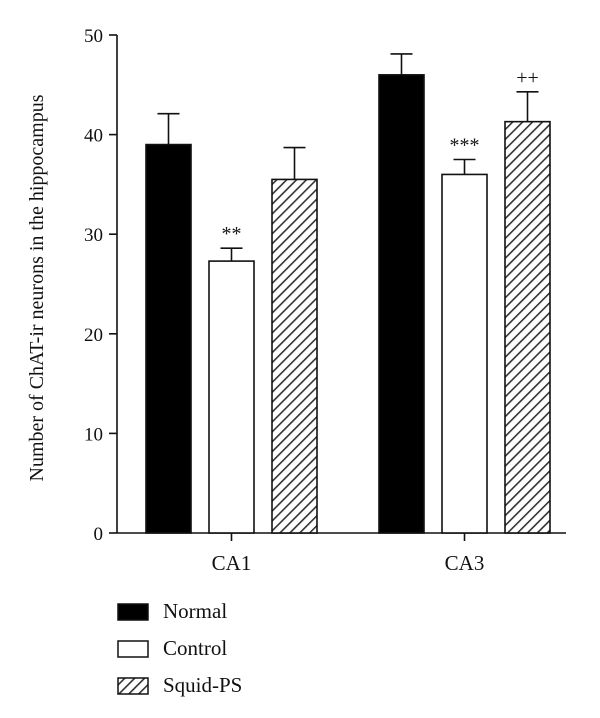 The width and height of the screenshot is (600, 718). Describe the element at coordinates (93, 136) in the screenshot. I see `y-tick-label: 40` at that location.